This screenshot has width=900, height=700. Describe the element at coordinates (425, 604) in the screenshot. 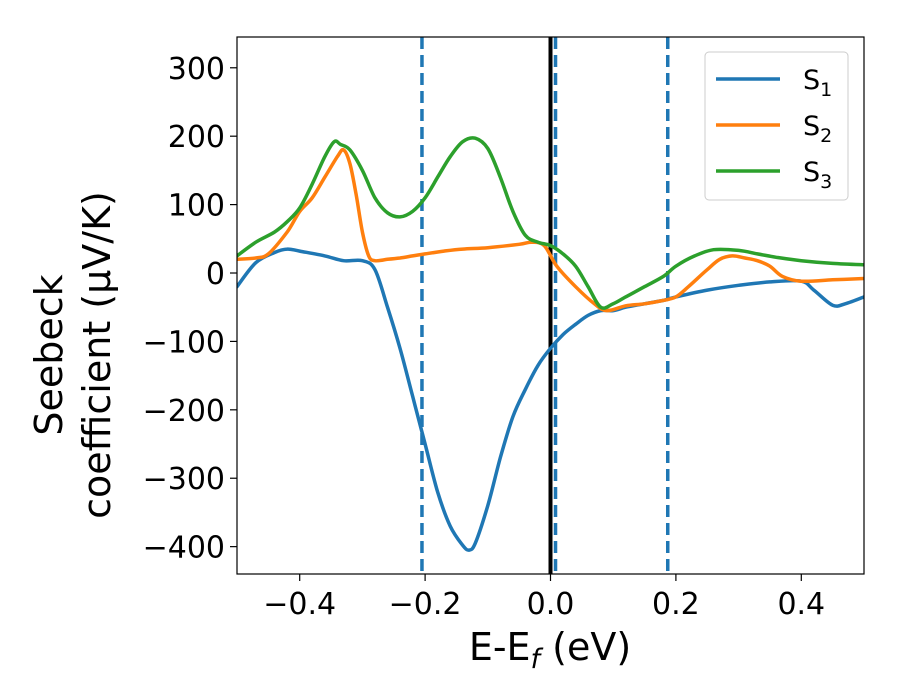

I see `x-tick-label: −0.2` at that location.